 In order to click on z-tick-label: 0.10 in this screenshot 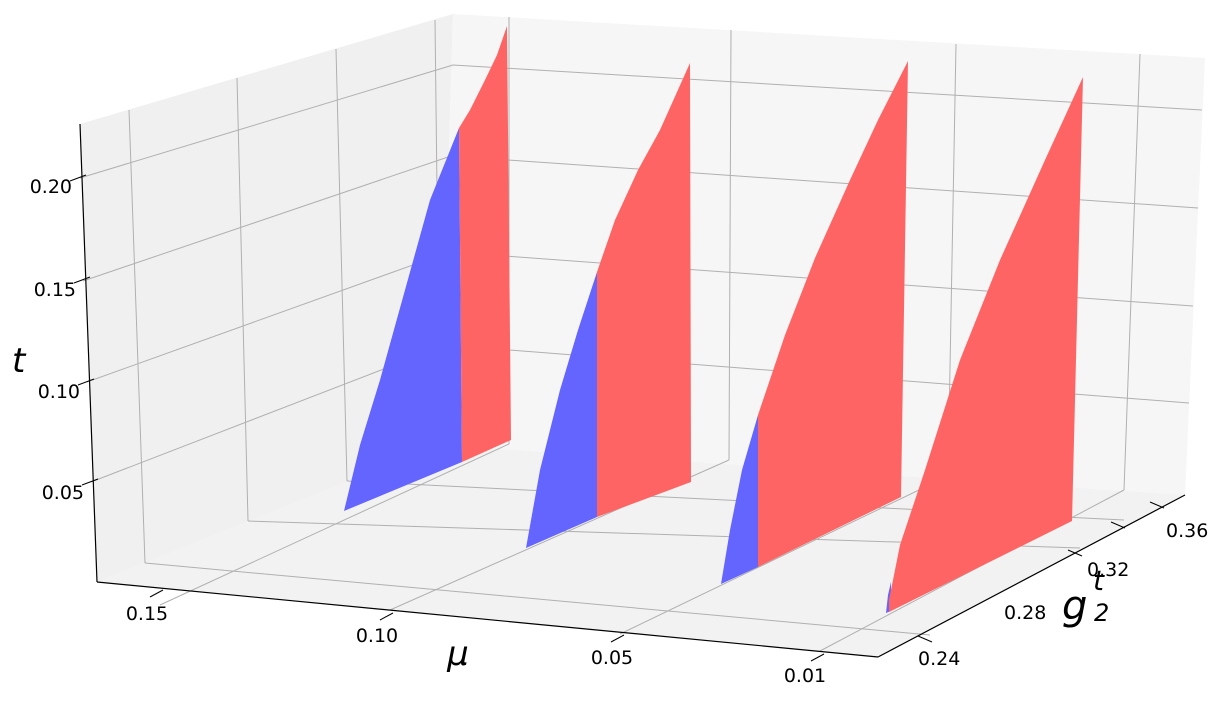, I will do `click(59, 392)`.